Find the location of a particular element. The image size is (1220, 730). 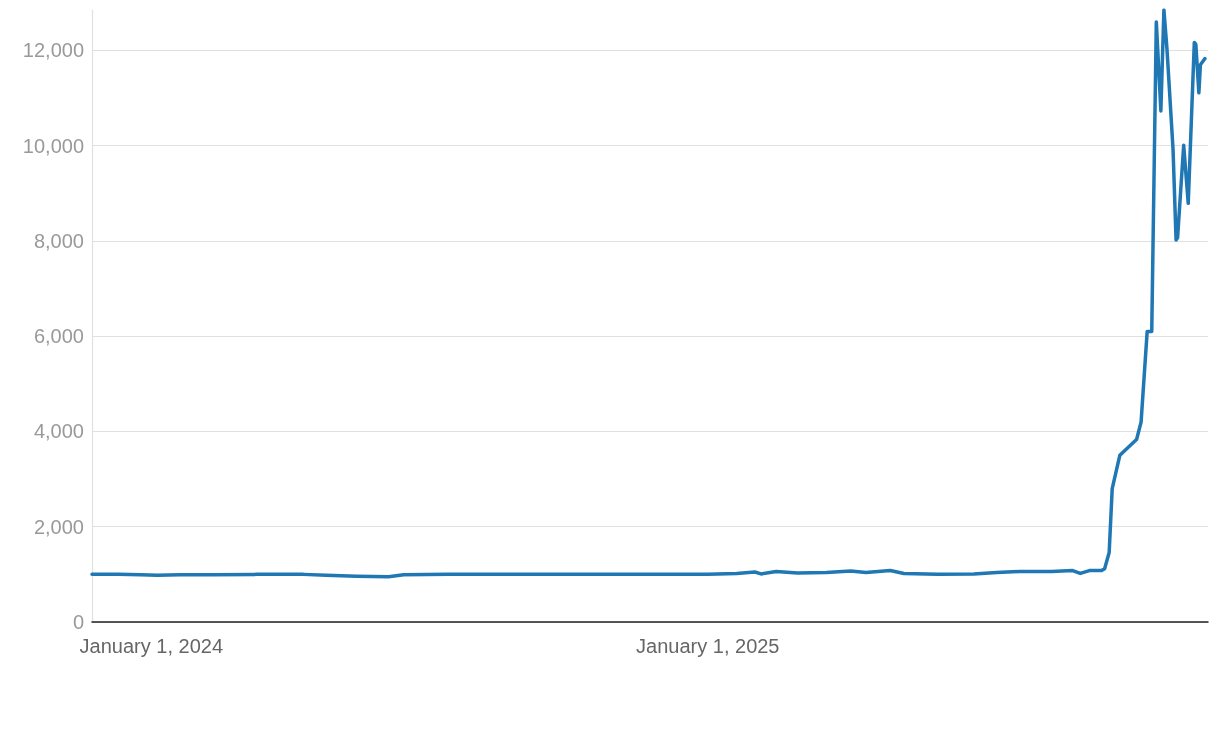

x-tick-label: January 1, 2025 is located at coordinates (708, 646).